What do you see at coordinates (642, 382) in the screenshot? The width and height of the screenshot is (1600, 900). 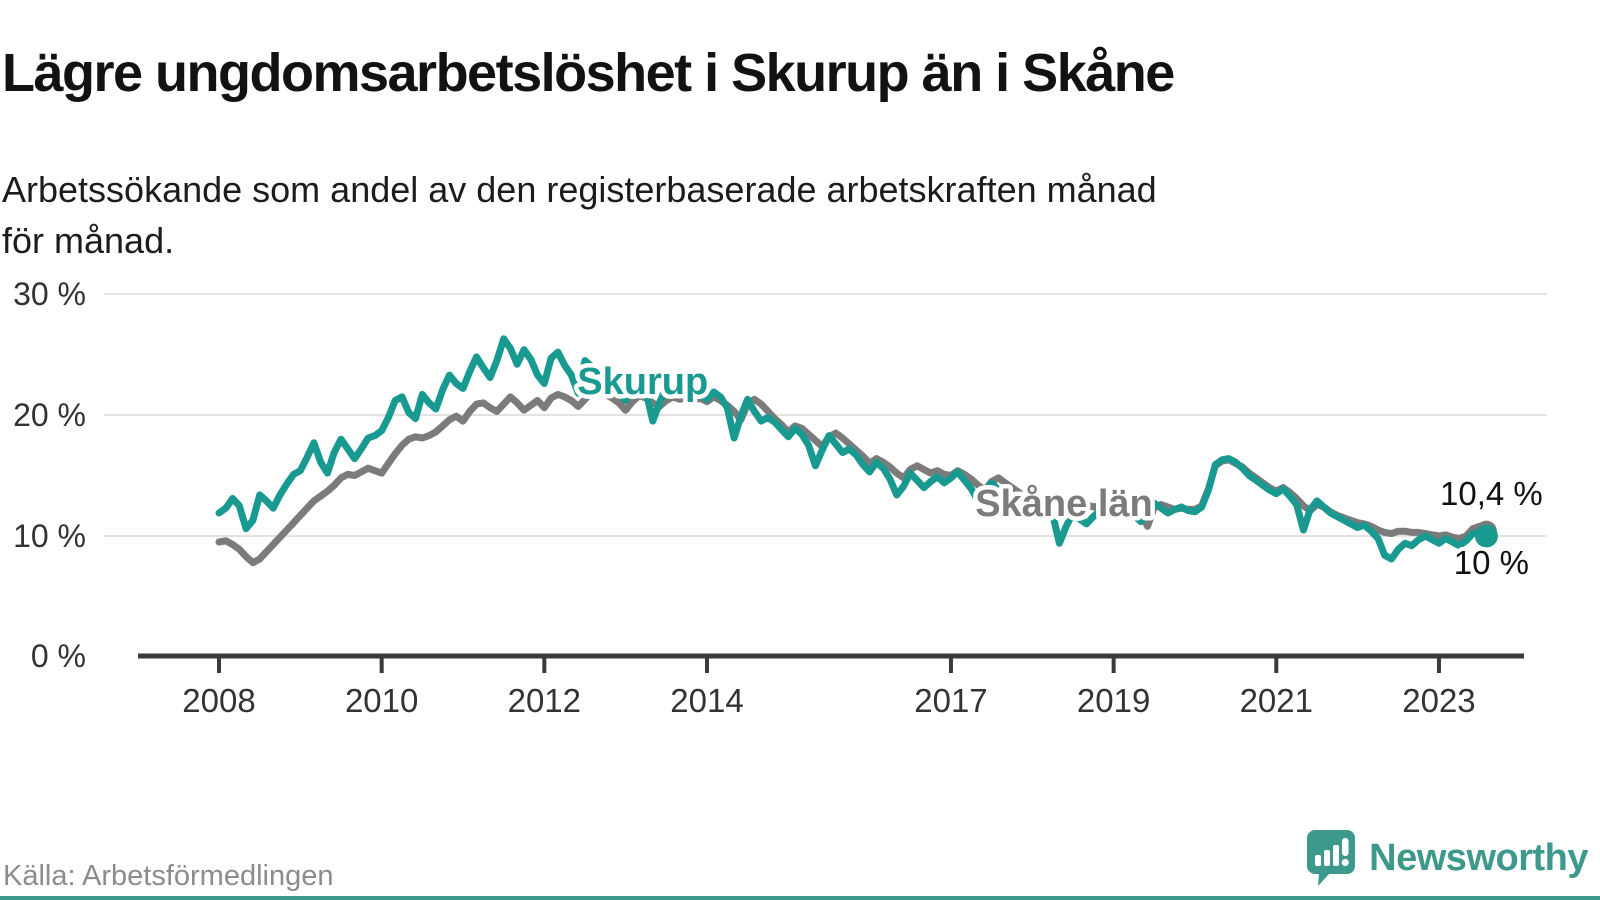 I see `series-label-skurup: Skurup` at bounding box center [642, 382].